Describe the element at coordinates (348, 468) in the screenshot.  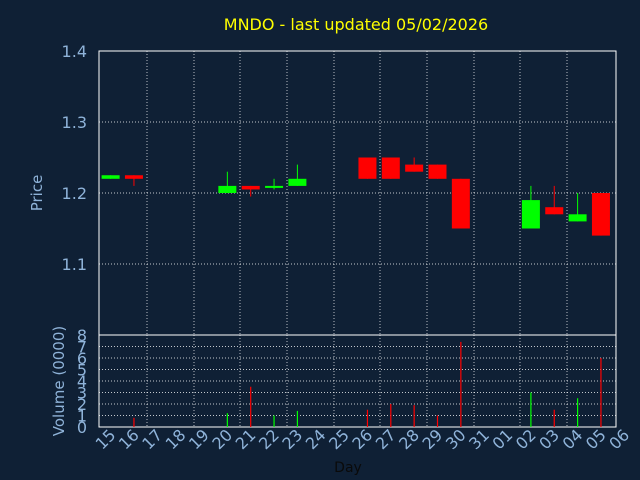
I see `x-axis-label: Day` at that location.